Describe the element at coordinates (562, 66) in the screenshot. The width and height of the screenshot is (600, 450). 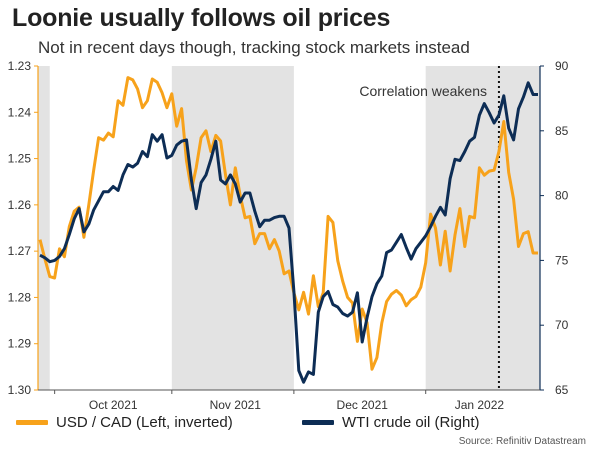
I see `right-tick-label: 90` at that location.